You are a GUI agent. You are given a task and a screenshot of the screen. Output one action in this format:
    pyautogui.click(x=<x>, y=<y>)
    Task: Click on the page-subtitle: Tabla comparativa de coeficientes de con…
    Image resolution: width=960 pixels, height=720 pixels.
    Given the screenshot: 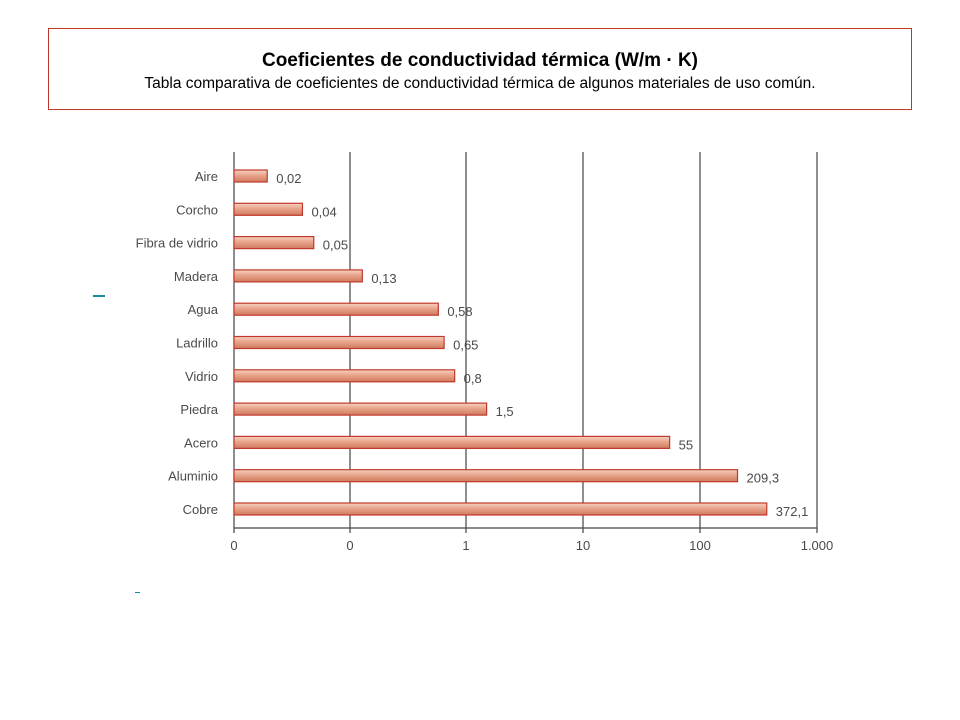 What is the action you would take?
    pyautogui.click(x=480, y=83)
    